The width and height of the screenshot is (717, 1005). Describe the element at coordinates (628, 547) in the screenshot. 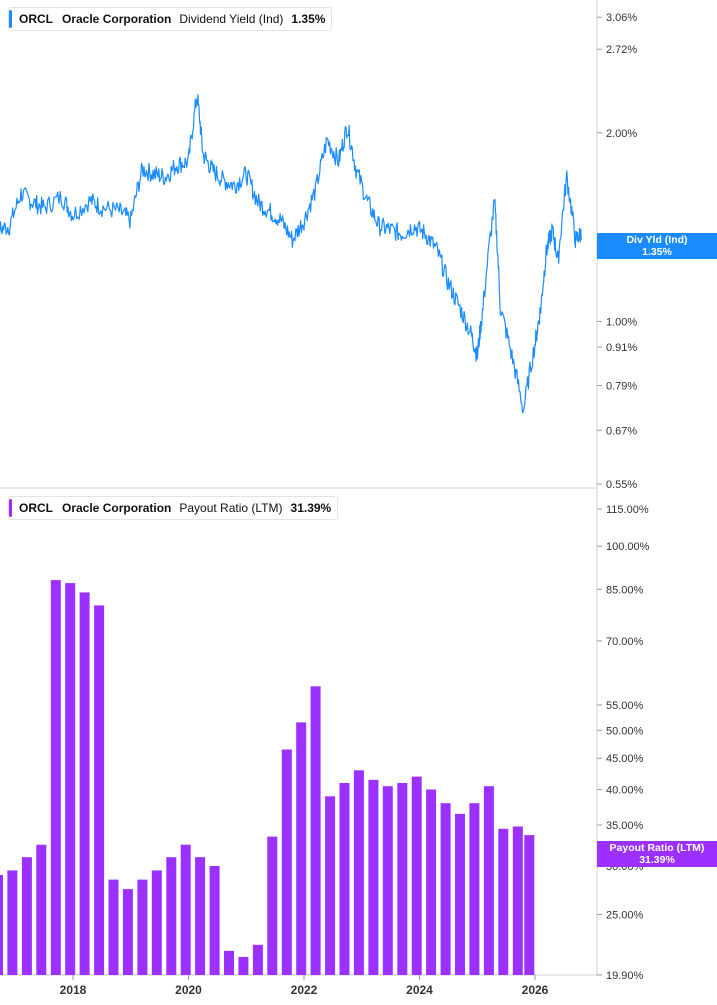

I see `bottom-y-tick-label: 100.00%` at that location.